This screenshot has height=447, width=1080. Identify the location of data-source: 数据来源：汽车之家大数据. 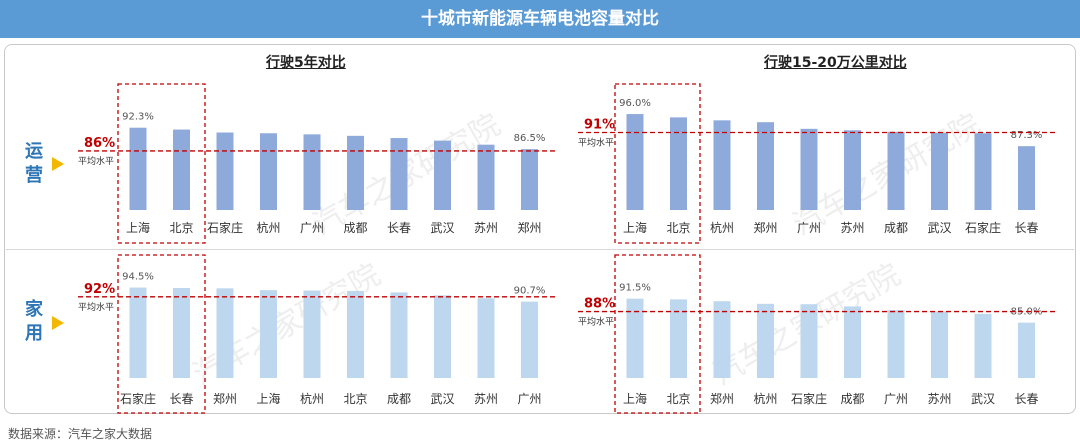
(80, 434).